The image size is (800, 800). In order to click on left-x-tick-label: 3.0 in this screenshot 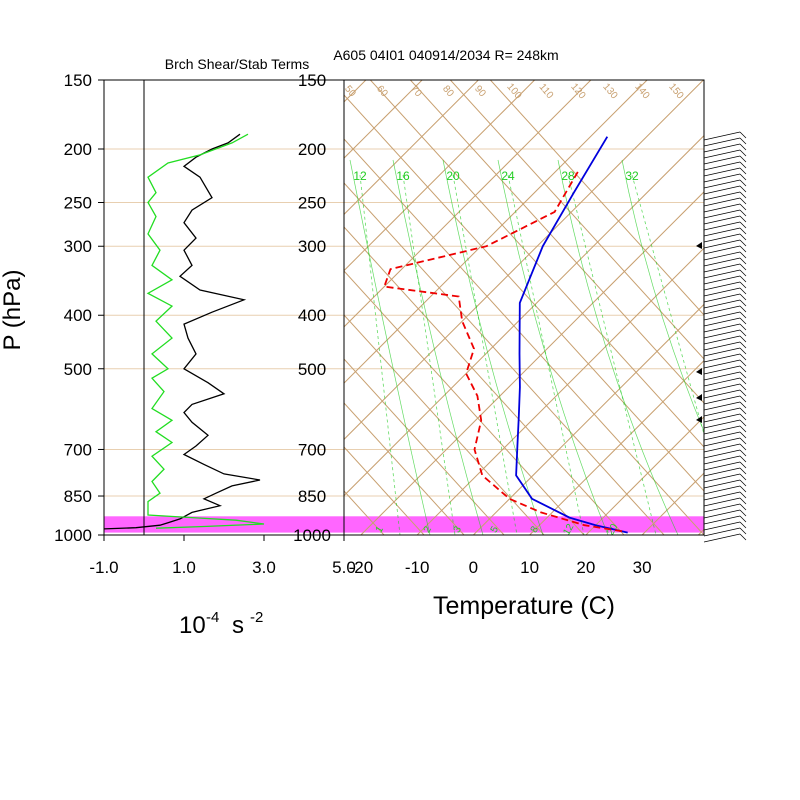, I will do `click(264, 567)`.